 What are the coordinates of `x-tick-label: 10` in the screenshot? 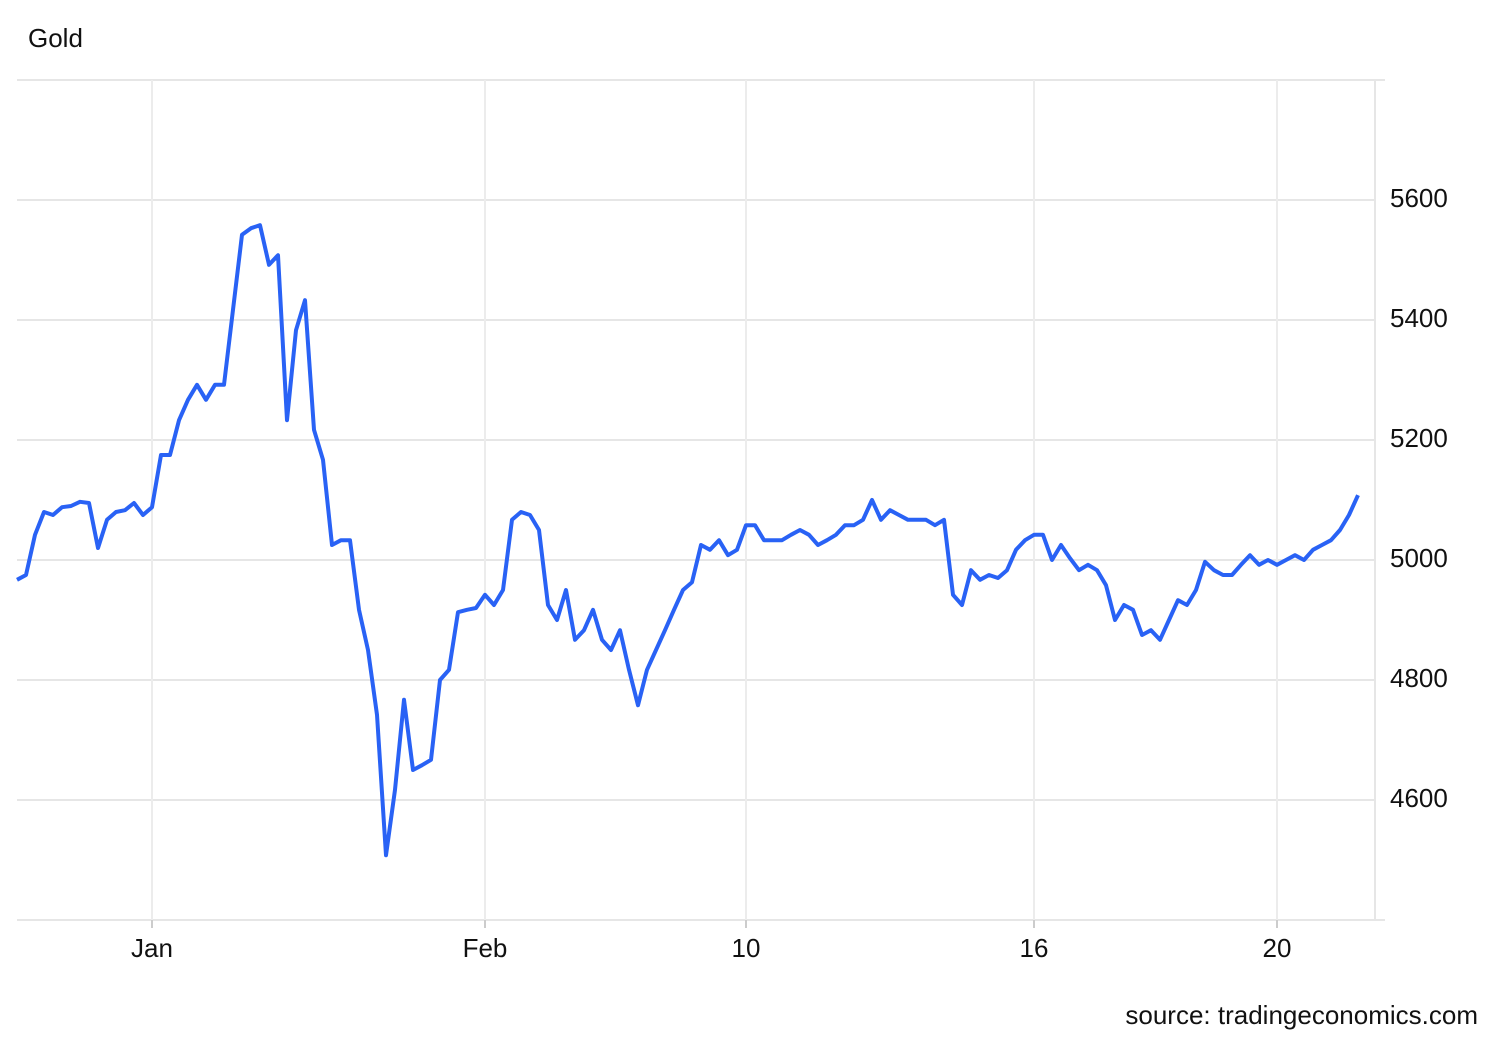 It's located at (746, 948).